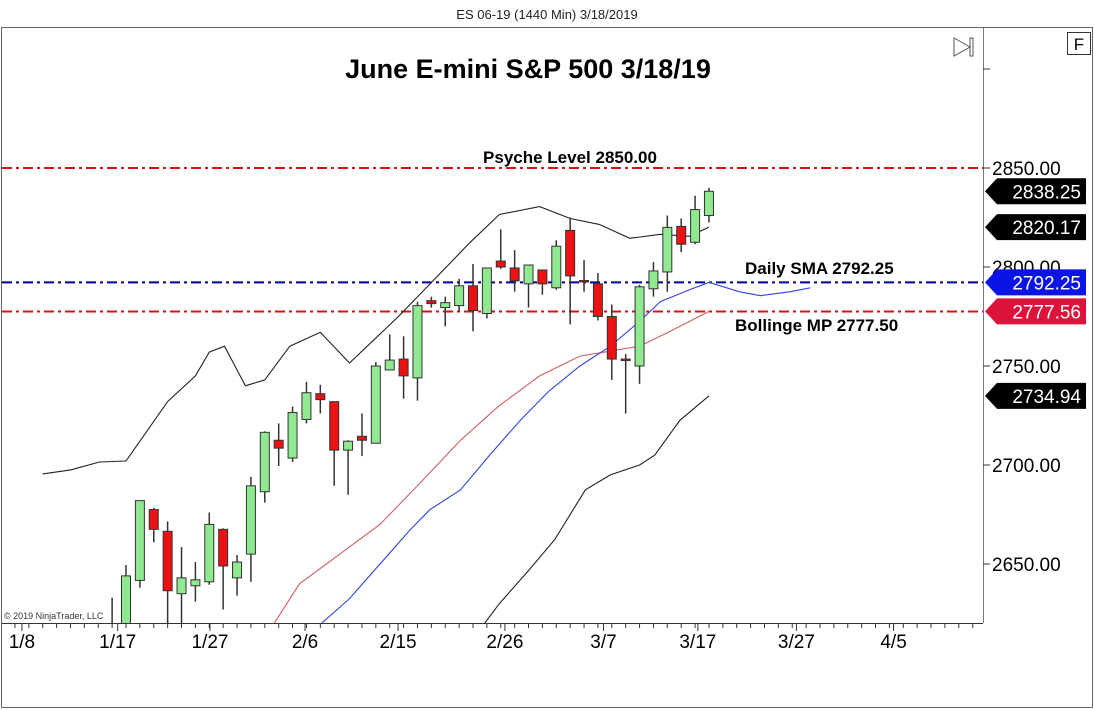 This screenshot has width=1094, height=710. I want to click on horizontal-line-label: Daily SMA 2792.25, so click(819, 268).